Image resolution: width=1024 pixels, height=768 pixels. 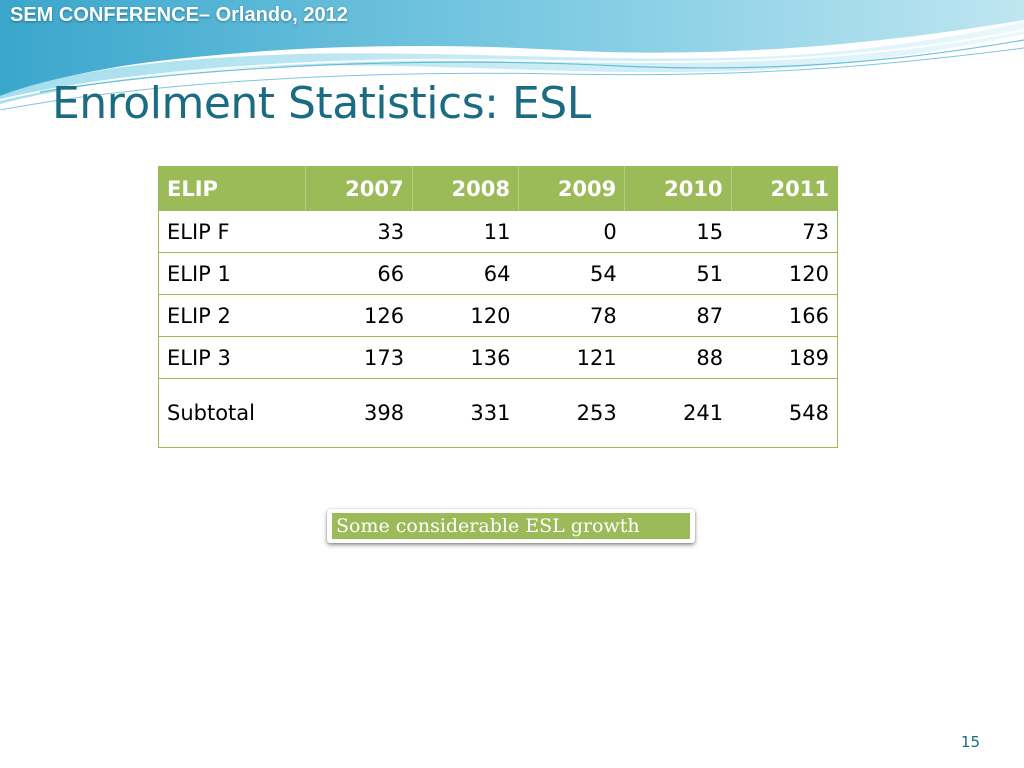 I want to click on column-header-2008: 2008, so click(x=465, y=188).